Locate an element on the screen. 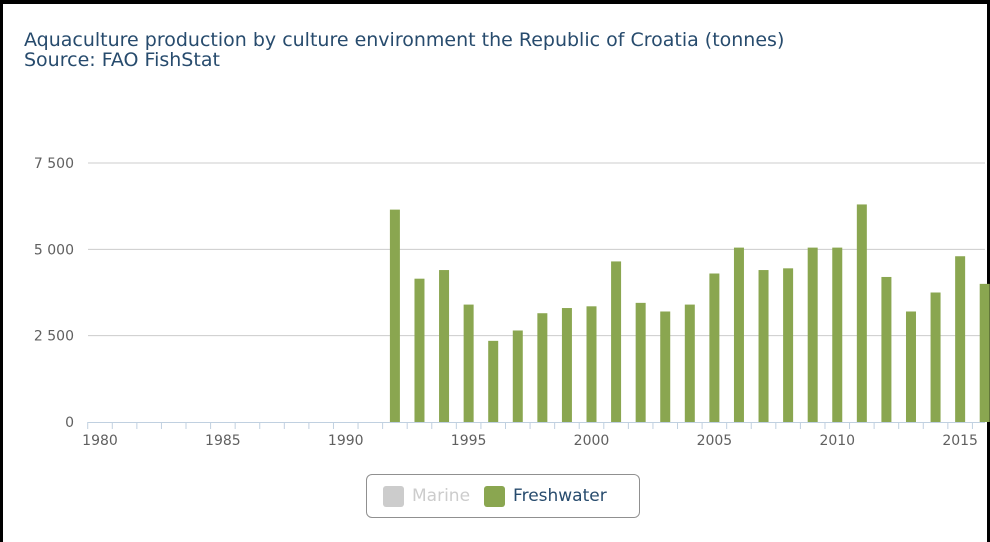 Image resolution: width=990 pixels, height=542 pixels. x-tick-label: 1990 is located at coordinates (346, 441).